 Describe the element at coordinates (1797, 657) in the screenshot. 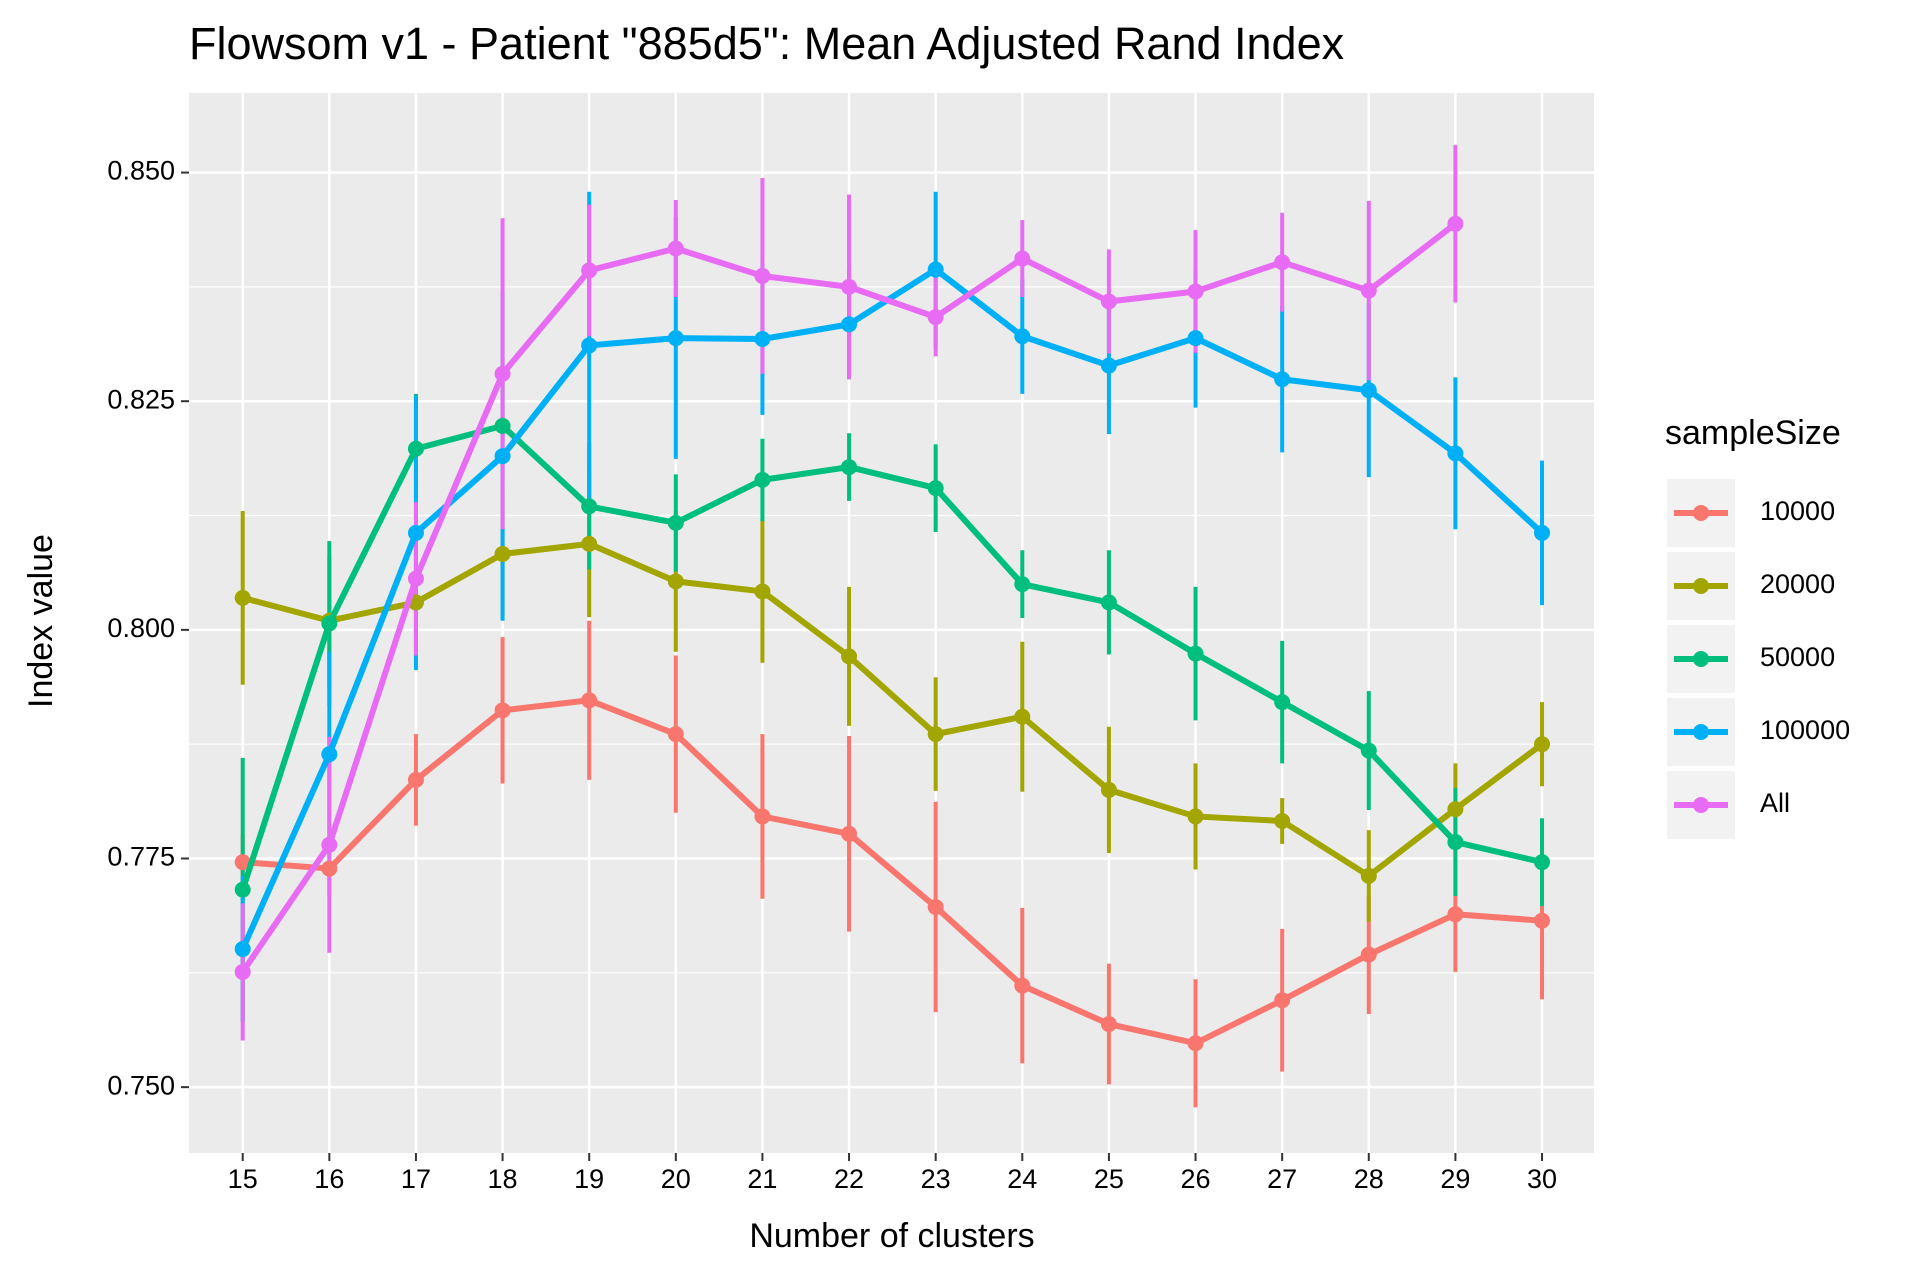

I see `legend-label: 50000` at that location.